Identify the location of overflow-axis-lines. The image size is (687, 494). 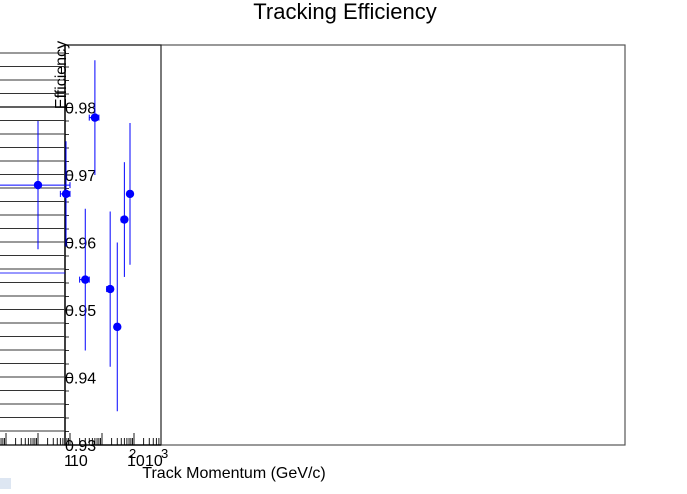
(32, 242).